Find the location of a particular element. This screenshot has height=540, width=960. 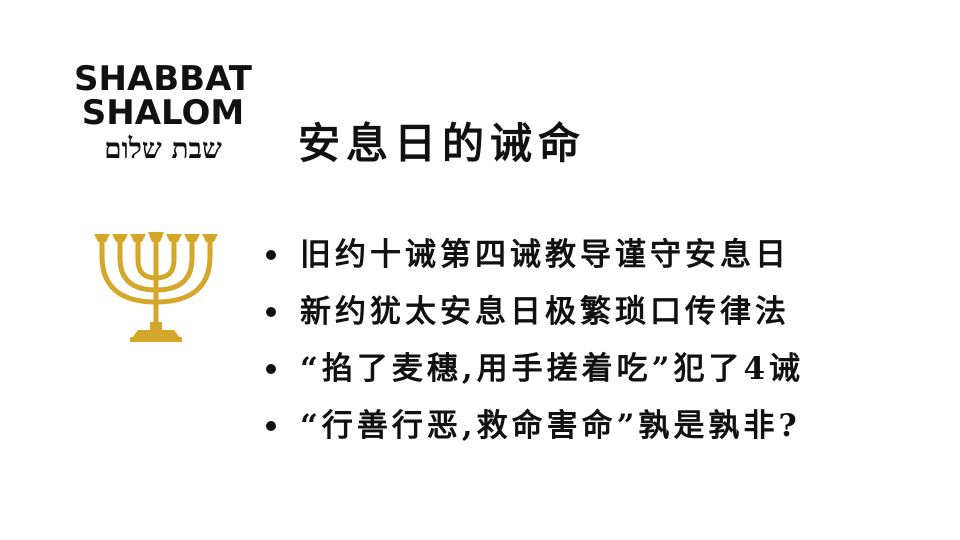

shabbat-shalom-logo: SHABBAT SHALOM שבת שלום is located at coordinates (163, 114).